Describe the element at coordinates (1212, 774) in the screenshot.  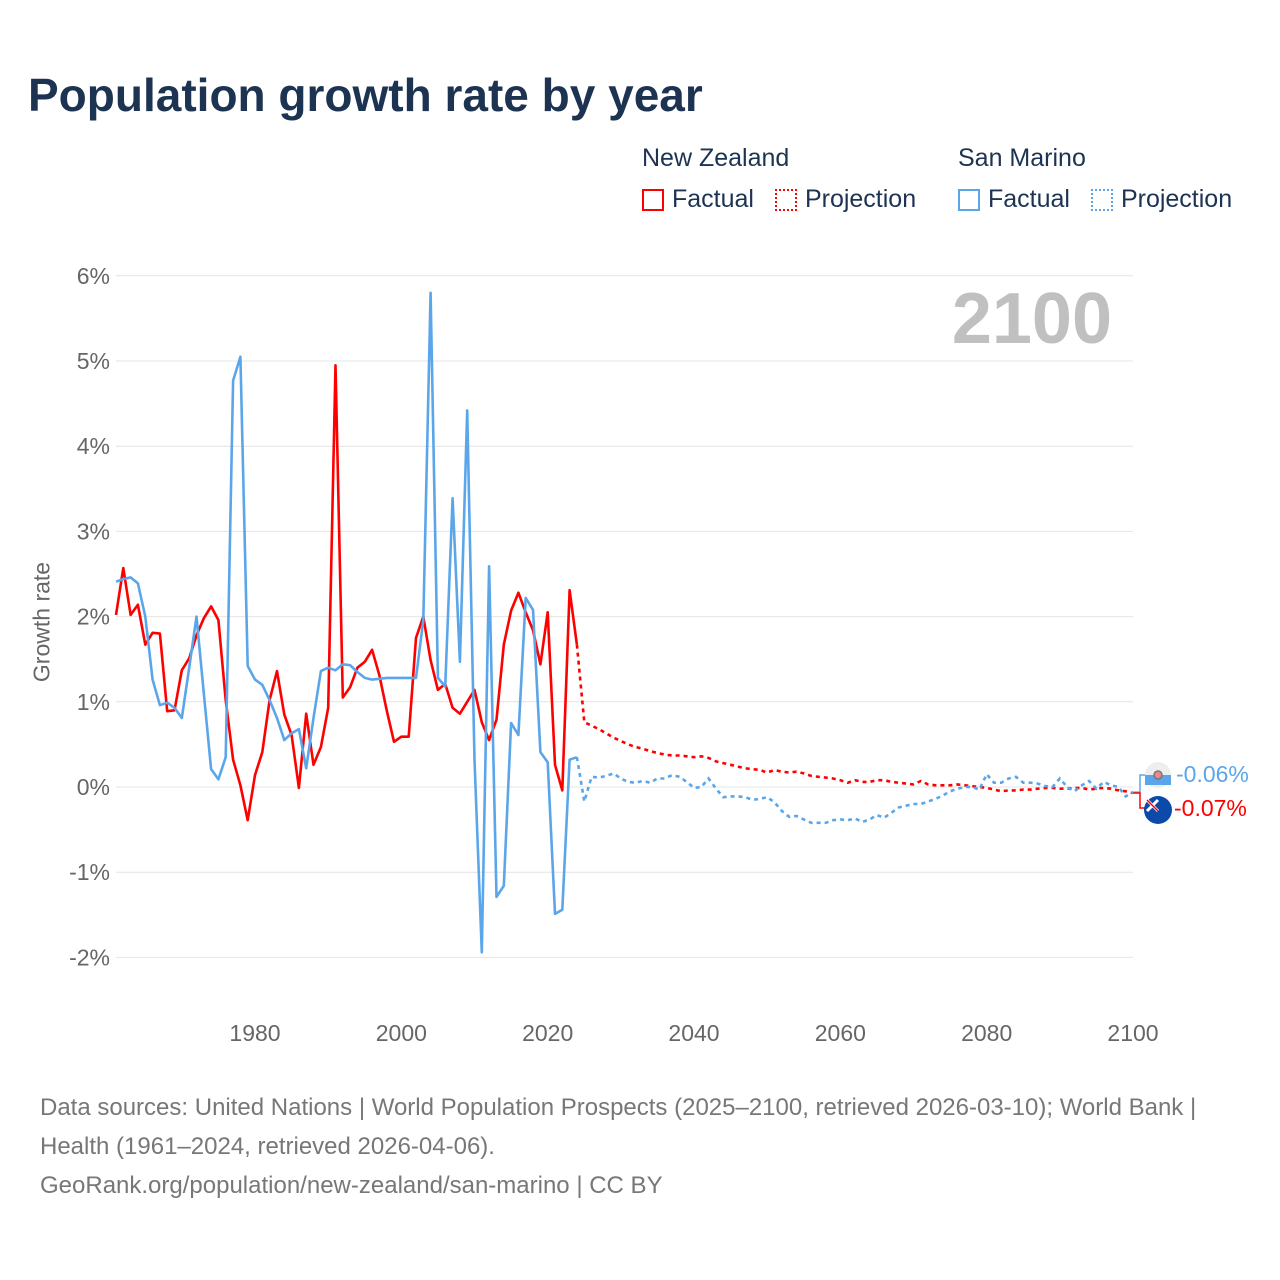
I see `end-label-san-marino: -0.06%` at that location.